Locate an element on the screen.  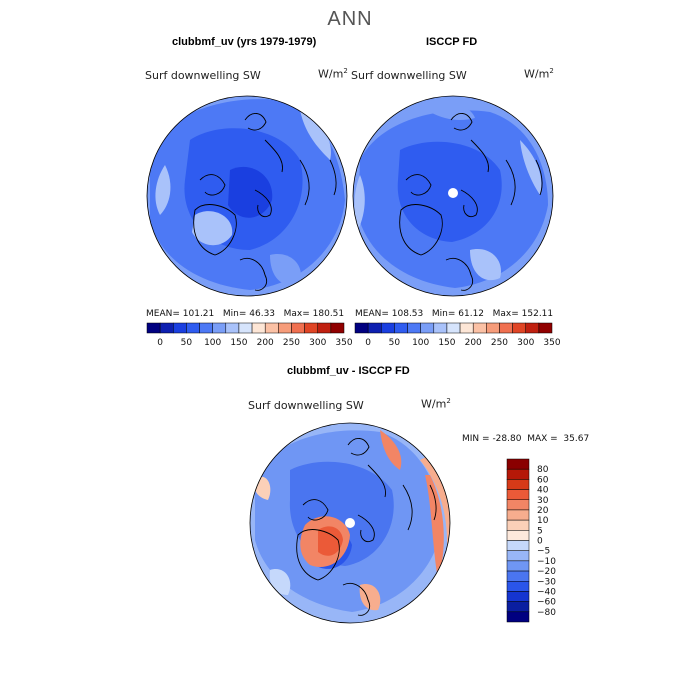
panel1-map is located at coordinates (247, 196).